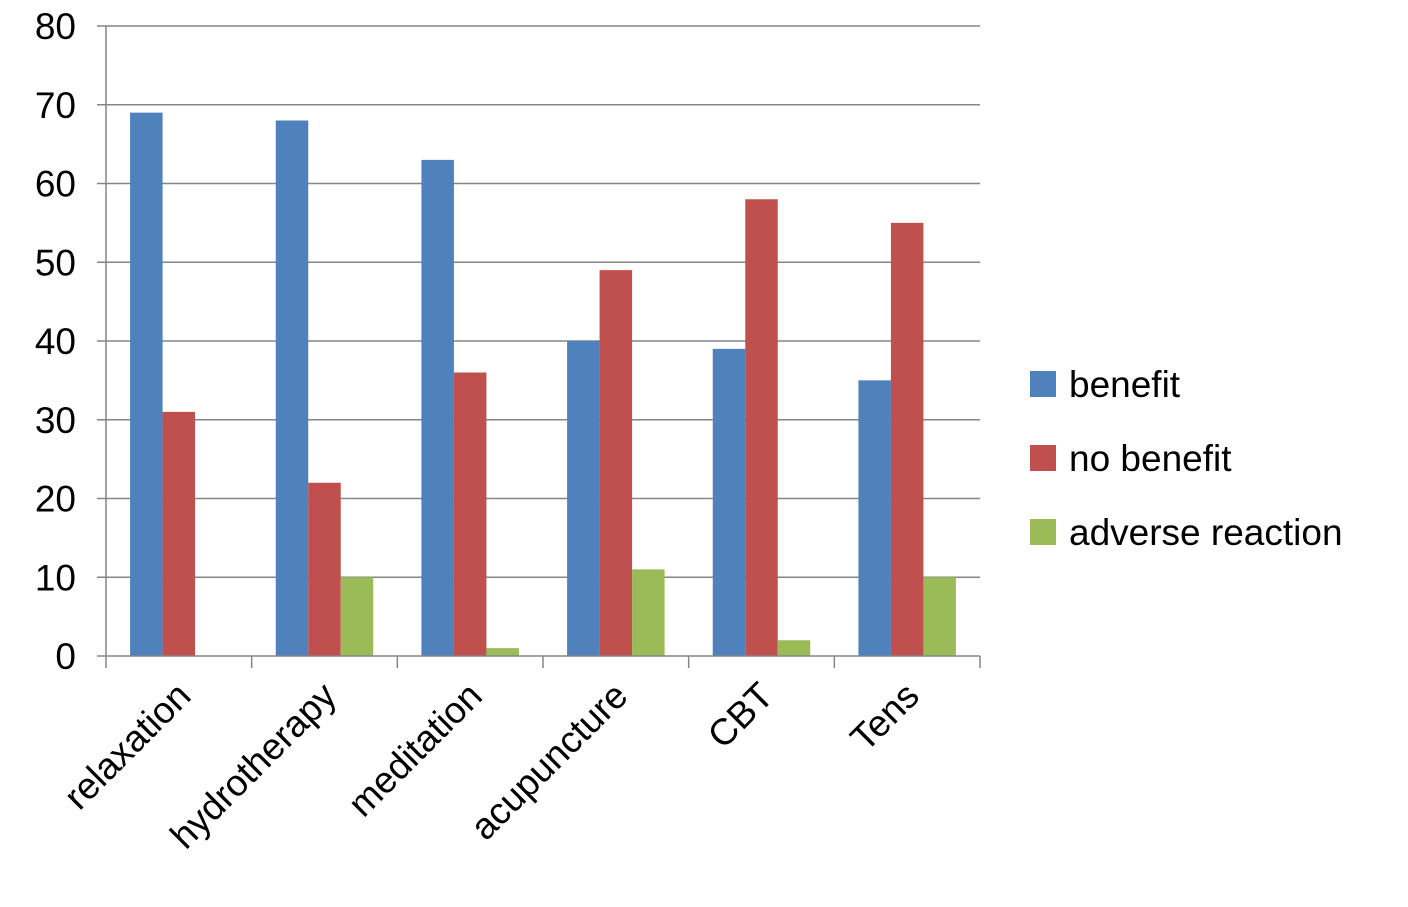  Describe the element at coordinates (583, 498) in the screenshot. I see `bar-benefit-acupuncture` at that location.